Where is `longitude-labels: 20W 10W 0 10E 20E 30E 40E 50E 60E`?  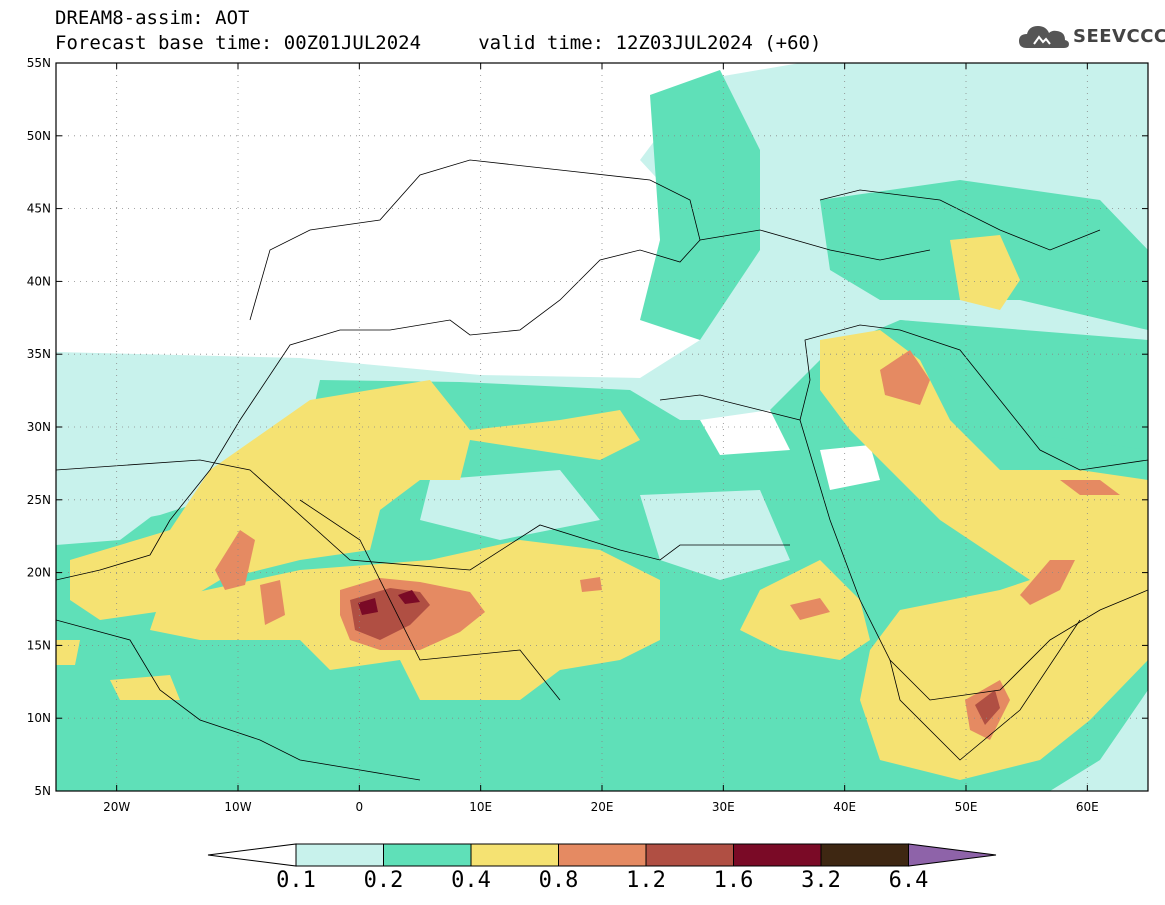 longitude-labels: 20W 10W 0 10E 20E 30E 40E 50E 60E is located at coordinates (601, 807).